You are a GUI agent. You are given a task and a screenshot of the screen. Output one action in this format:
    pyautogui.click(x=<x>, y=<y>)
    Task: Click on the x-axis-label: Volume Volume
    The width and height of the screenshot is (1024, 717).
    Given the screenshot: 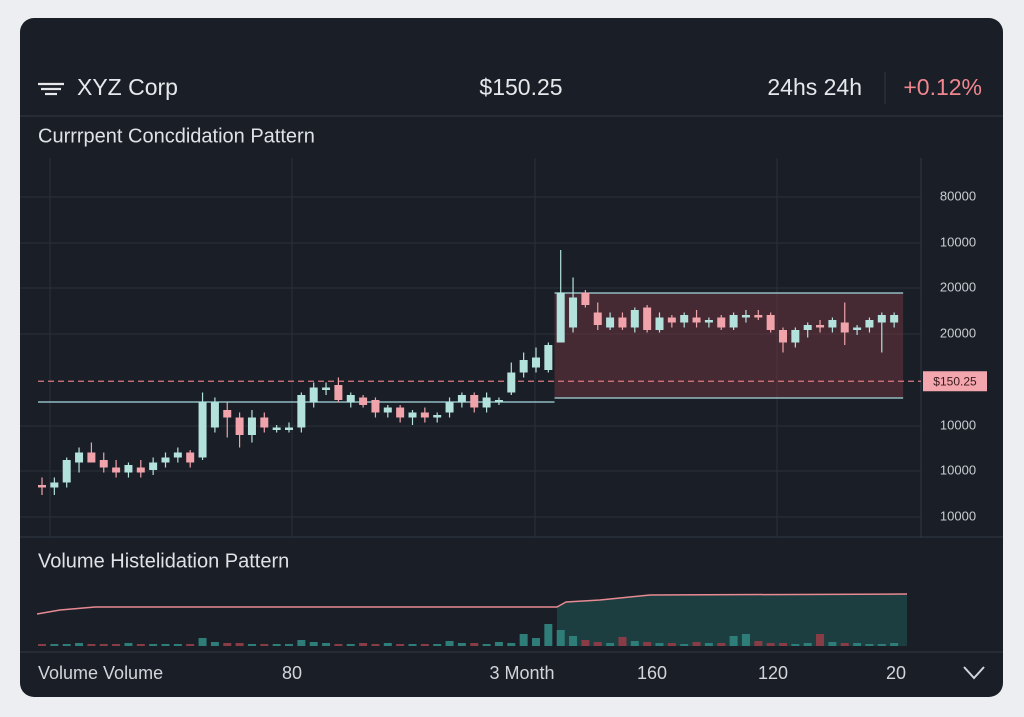 What is the action you would take?
    pyautogui.click(x=100, y=673)
    